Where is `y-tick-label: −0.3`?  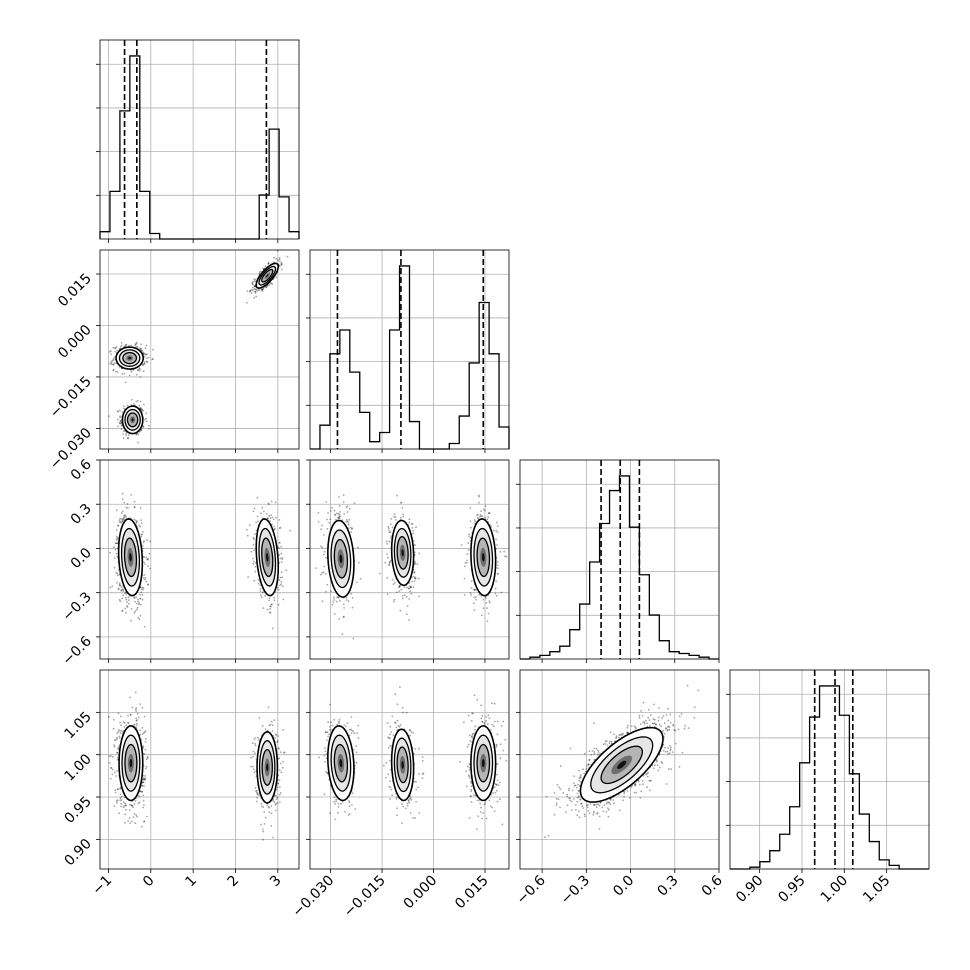
y-tick-label: −0.3 is located at coordinates (76, 606).